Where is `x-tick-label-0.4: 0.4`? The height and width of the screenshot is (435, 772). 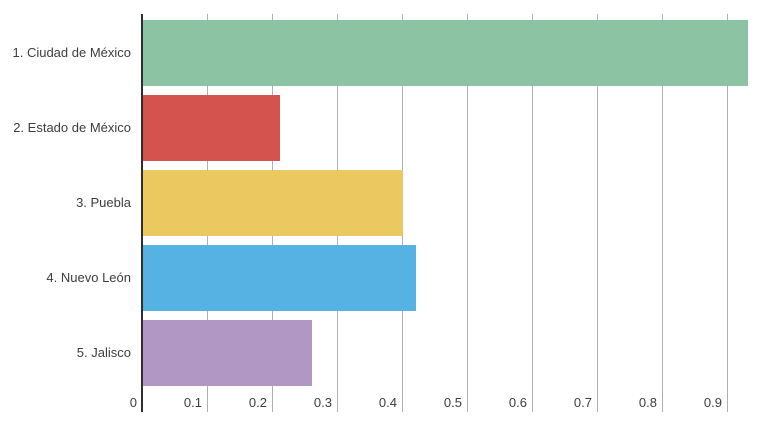 x-tick-label-0.4: 0.4 is located at coordinates (387, 402).